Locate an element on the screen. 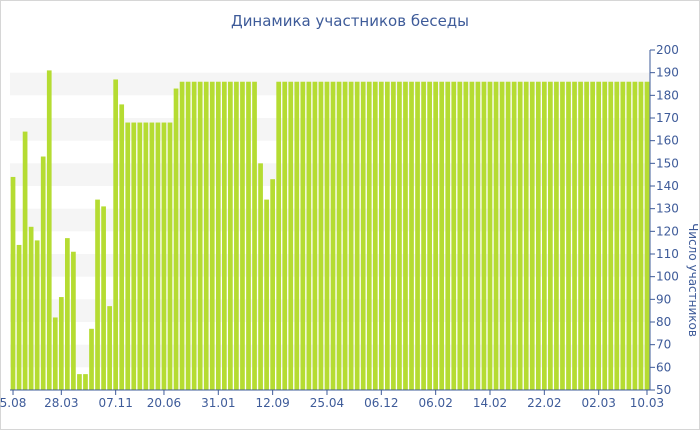  y-tick-label: 140 is located at coordinates (667, 186).